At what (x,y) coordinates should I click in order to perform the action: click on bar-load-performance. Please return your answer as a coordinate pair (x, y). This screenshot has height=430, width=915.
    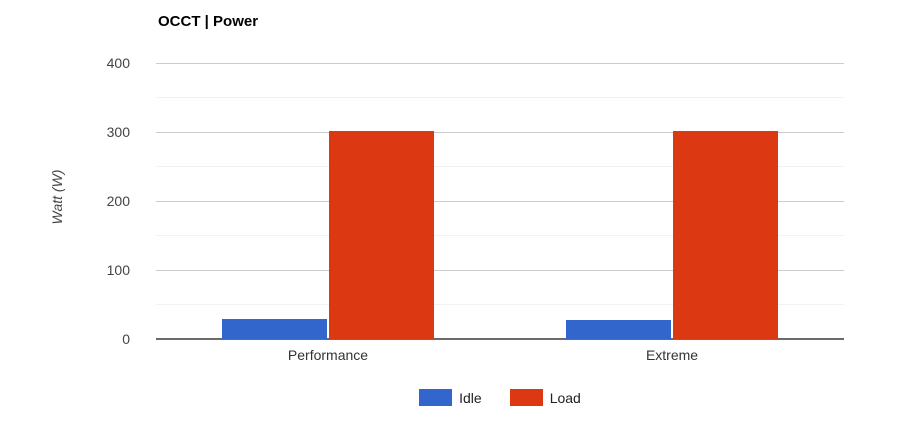
    Looking at the image, I should click on (381, 235).